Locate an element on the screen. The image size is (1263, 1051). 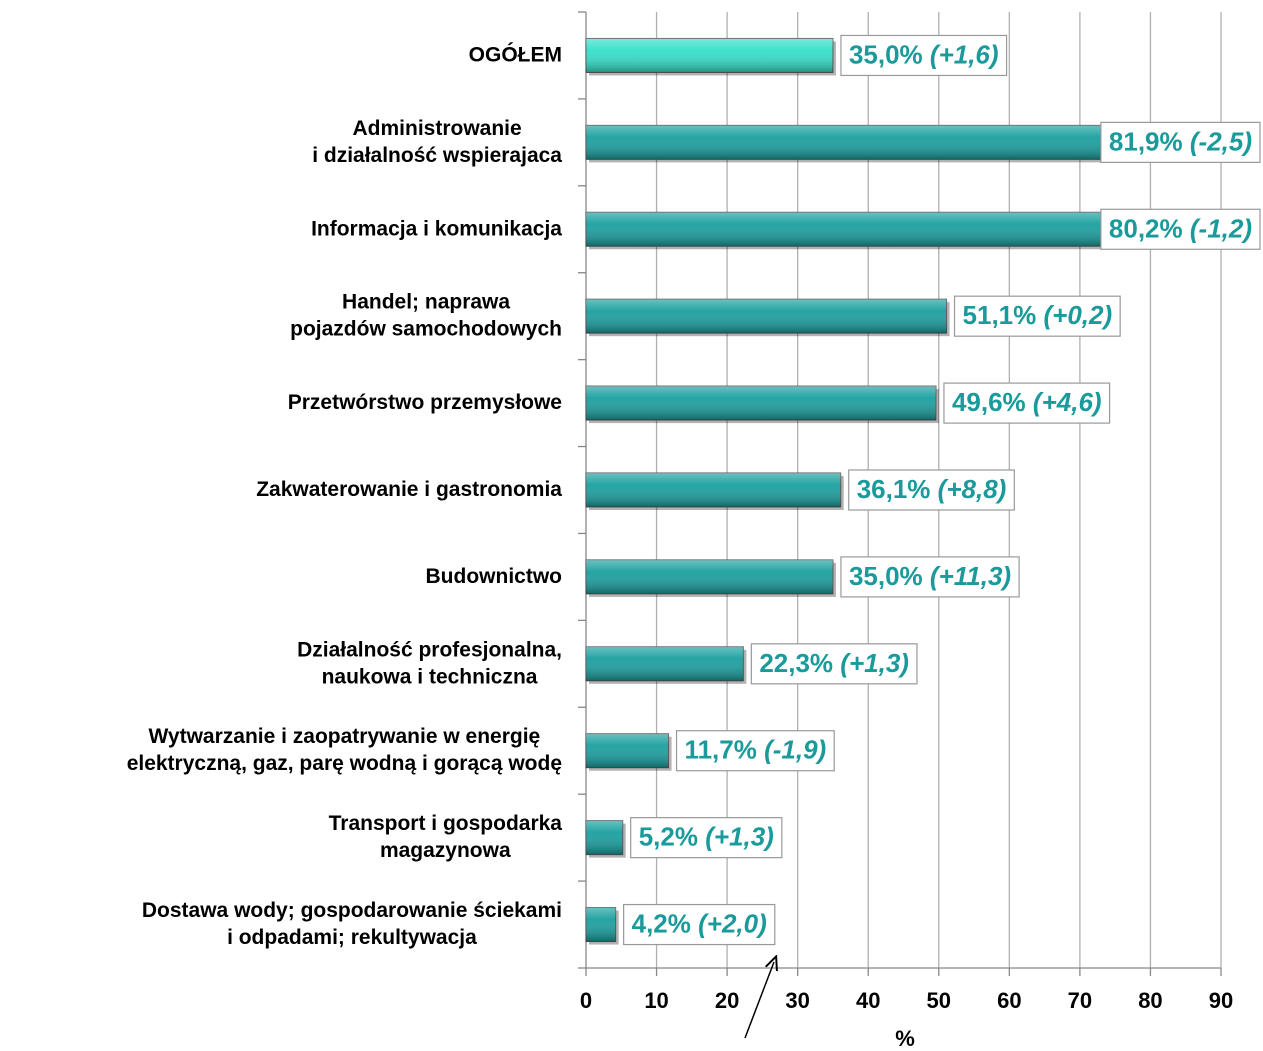
data-label: 35,0% (+1,6) is located at coordinates (924, 55).